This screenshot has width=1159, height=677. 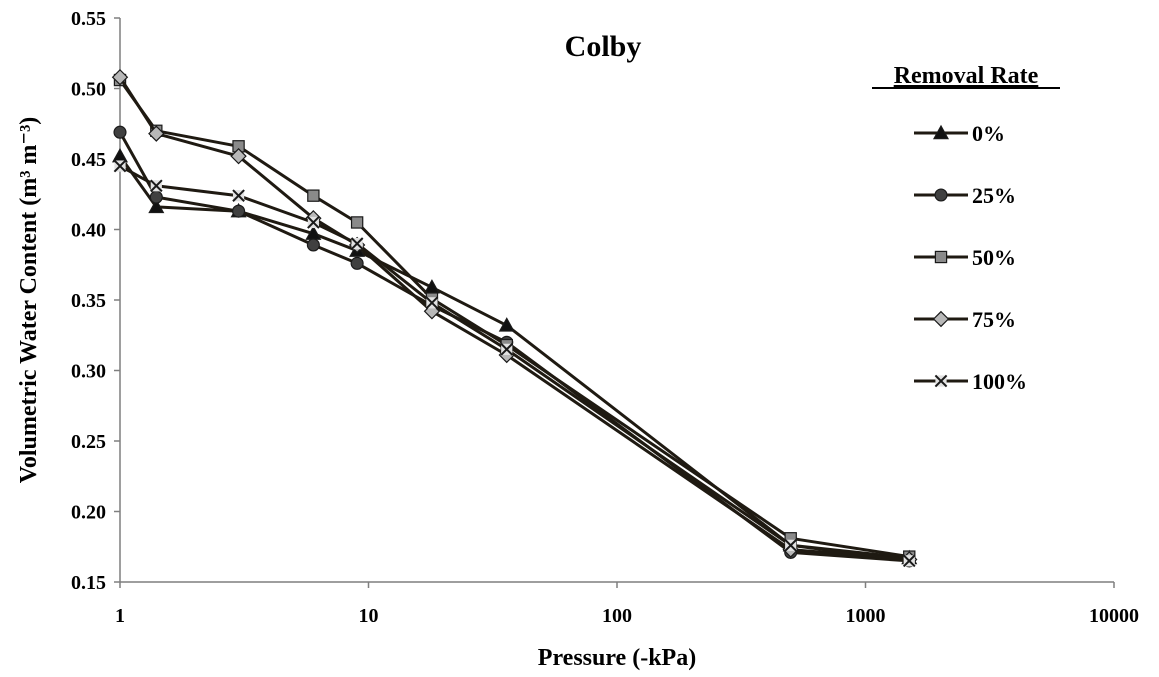 I want to click on legend-marker-100pct, so click(x=941, y=381).